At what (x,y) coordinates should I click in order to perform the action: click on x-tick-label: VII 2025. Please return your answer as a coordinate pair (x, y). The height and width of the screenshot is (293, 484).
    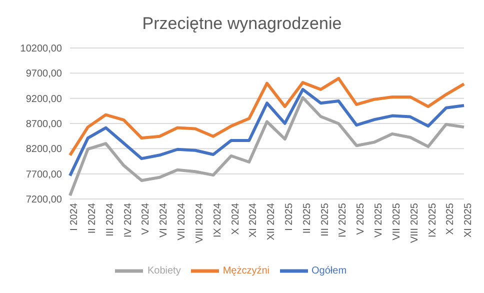
    Looking at the image, I should click on (396, 221).